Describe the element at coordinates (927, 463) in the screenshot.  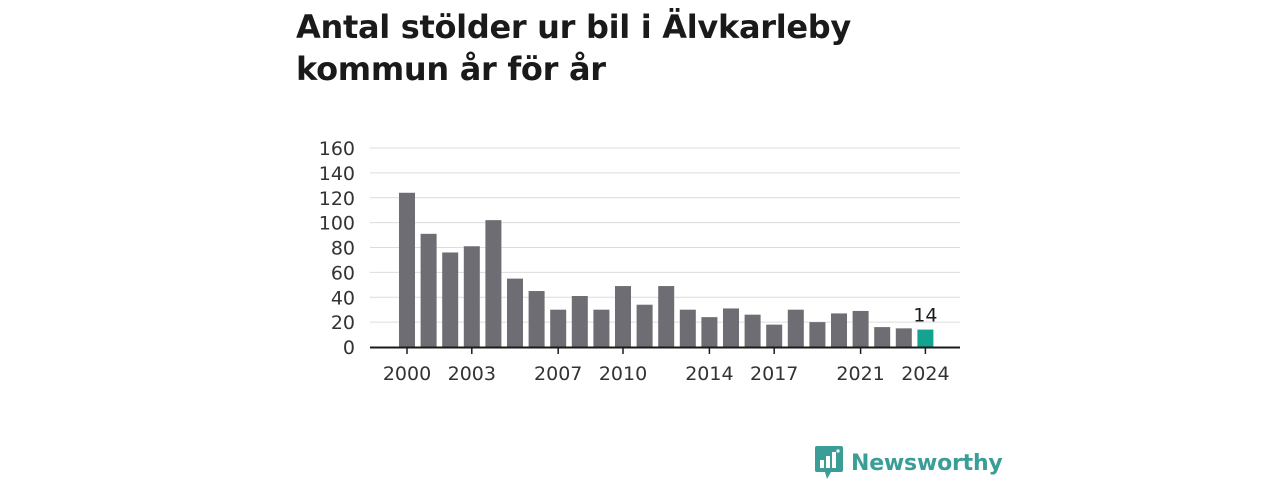
I see `brand-name: Newsworthy` at that location.